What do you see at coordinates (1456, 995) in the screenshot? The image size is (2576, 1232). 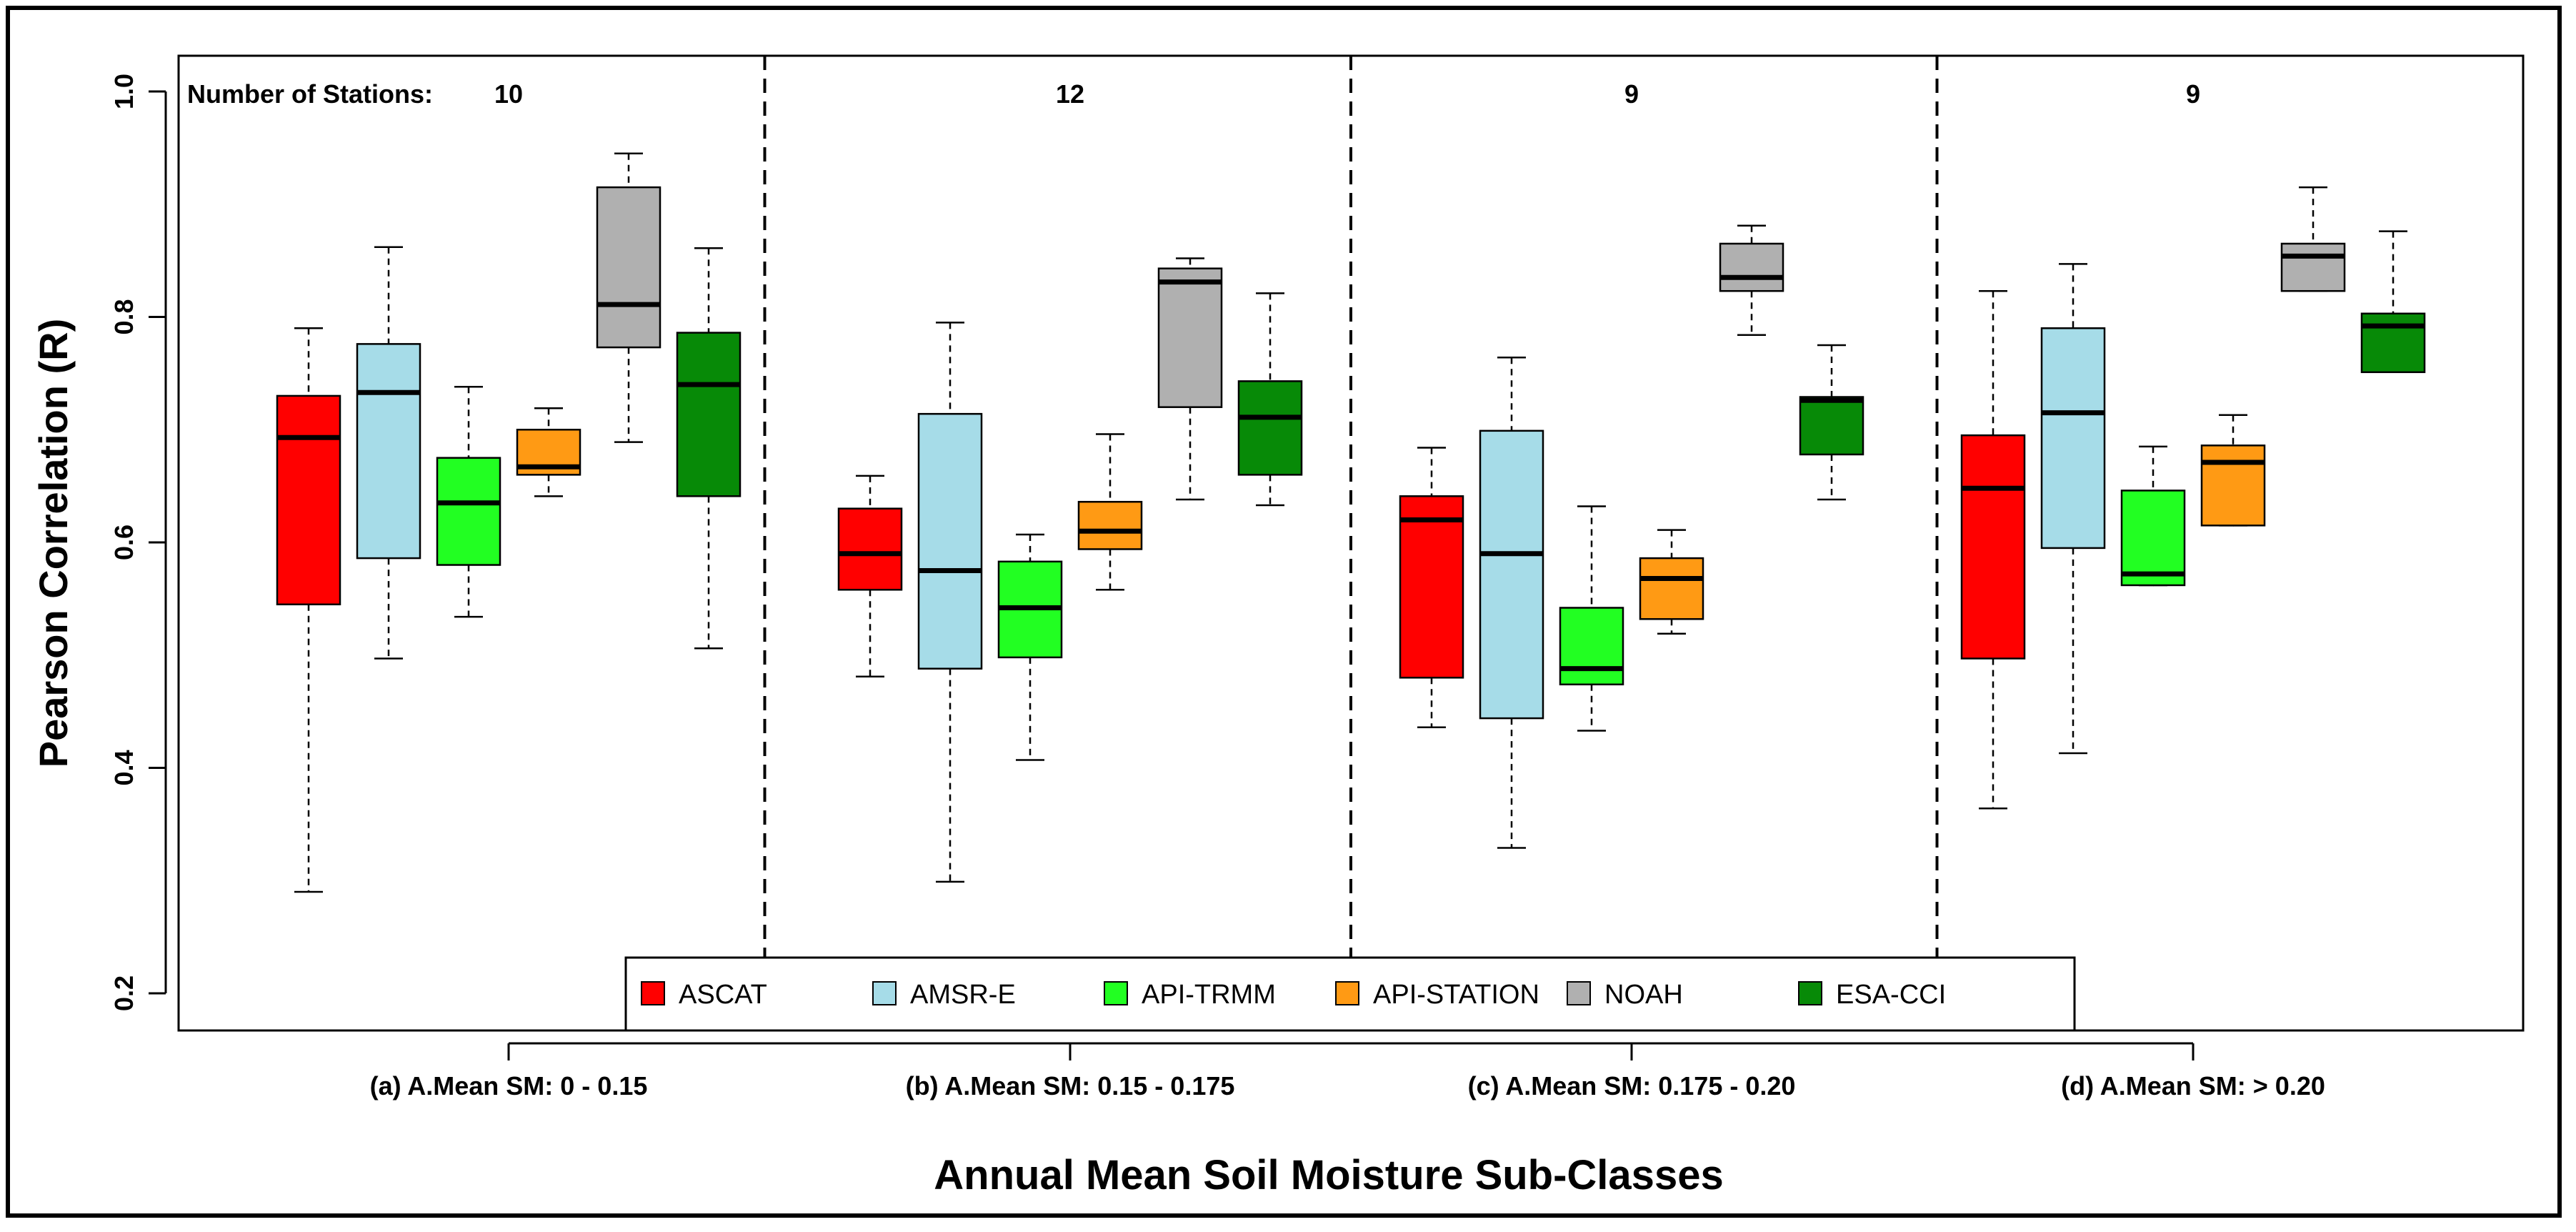 I see `legend-label: API-STATION` at bounding box center [1456, 995].